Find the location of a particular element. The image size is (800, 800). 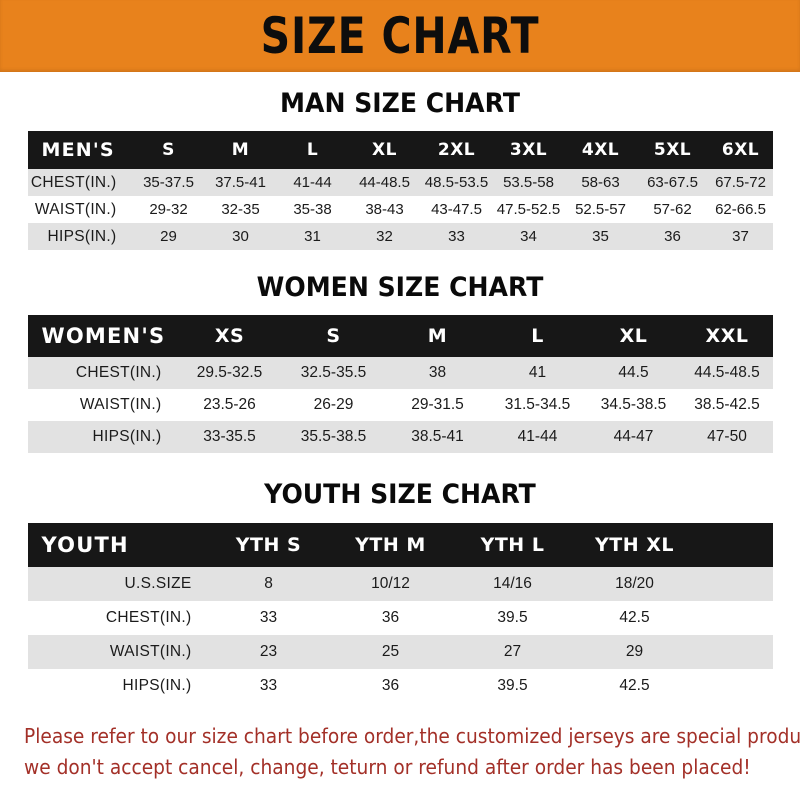

table-cell: 53.5-58 is located at coordinates (528, 182).